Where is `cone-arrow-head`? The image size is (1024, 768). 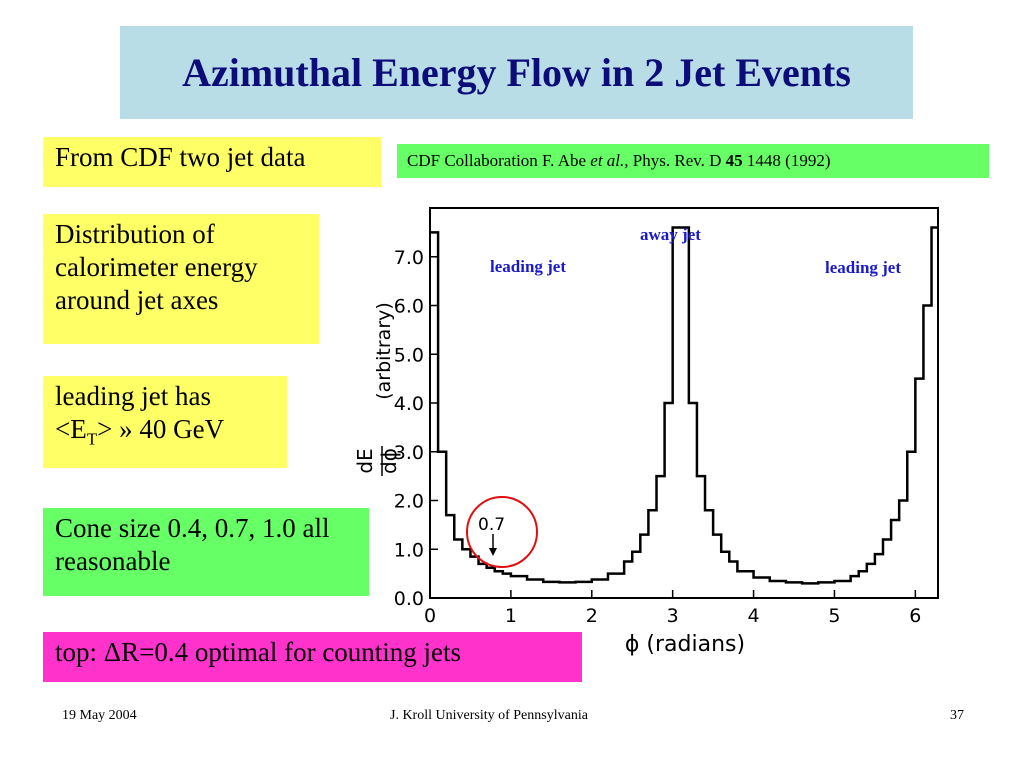 cone-arrow-head is located at coordinates (493, 552).